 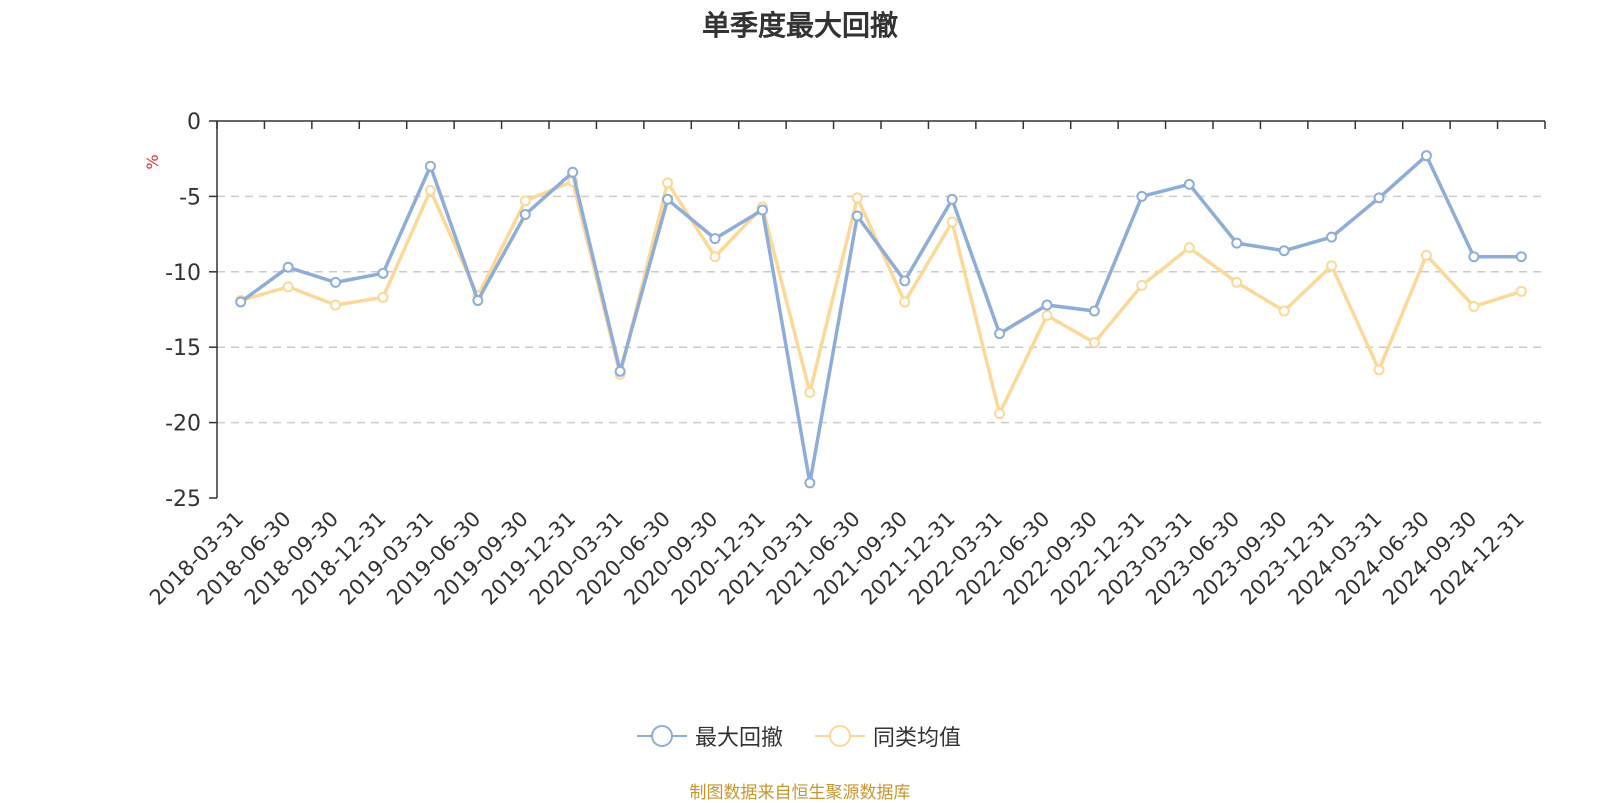 What do you see at coordinates (194, 122) in the screenshot?
I see `y-tick-label: 0` at bounding box center [194, 122].